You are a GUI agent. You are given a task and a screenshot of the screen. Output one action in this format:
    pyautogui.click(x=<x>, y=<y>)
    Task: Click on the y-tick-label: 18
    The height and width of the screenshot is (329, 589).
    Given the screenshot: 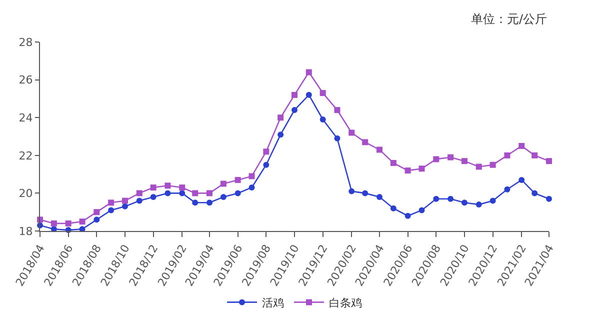 What is the action you would take?
    pyautogui.click(x=25, y=231)
    